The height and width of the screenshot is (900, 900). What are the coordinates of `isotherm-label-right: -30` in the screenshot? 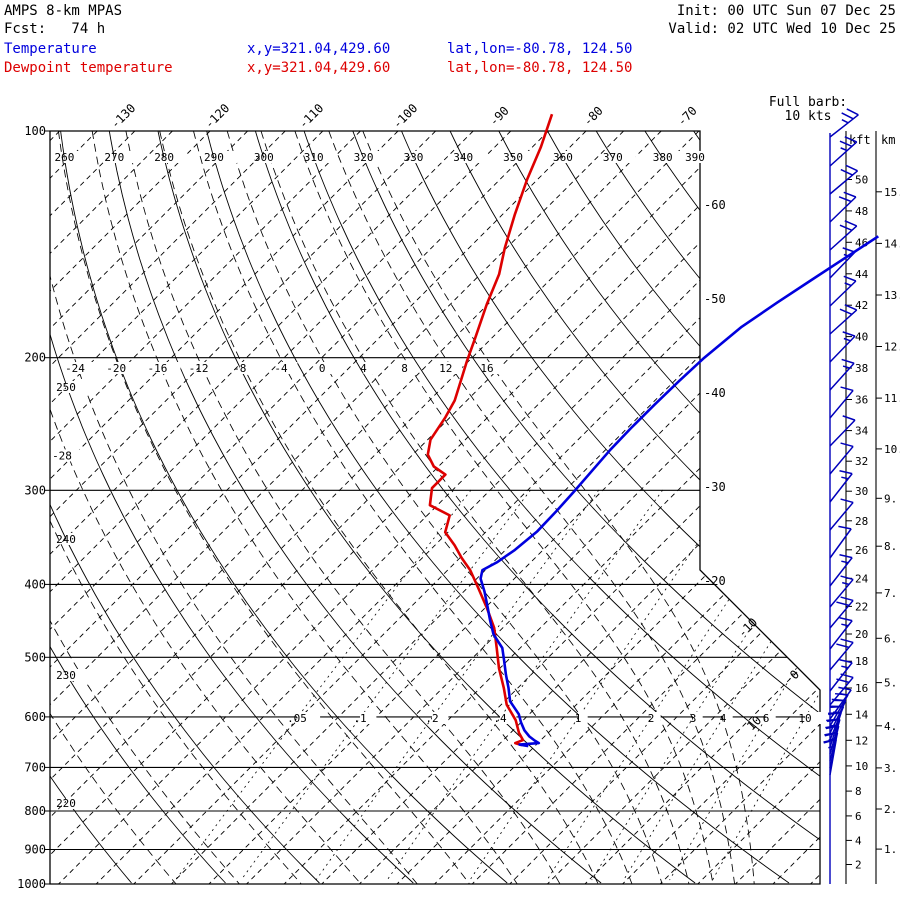 It's located at (715, 487).